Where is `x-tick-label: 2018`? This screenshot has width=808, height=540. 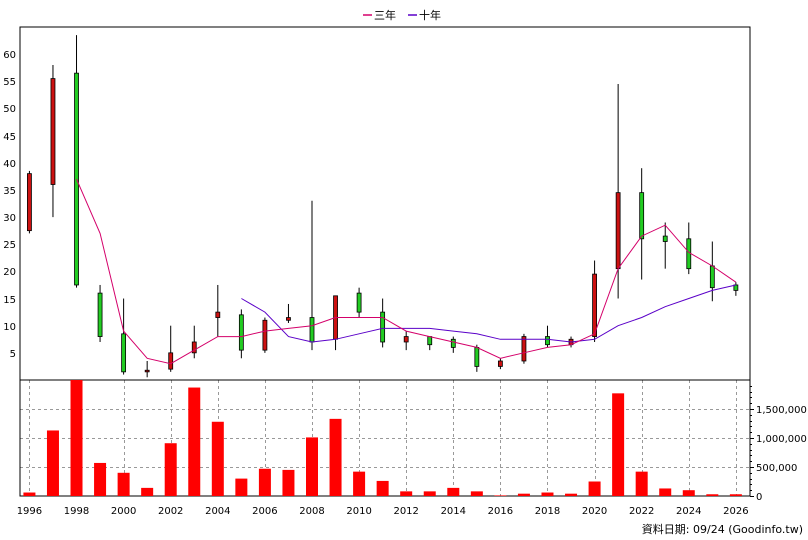
x-tick-label: 2018 is located at coordinates (547, 511).